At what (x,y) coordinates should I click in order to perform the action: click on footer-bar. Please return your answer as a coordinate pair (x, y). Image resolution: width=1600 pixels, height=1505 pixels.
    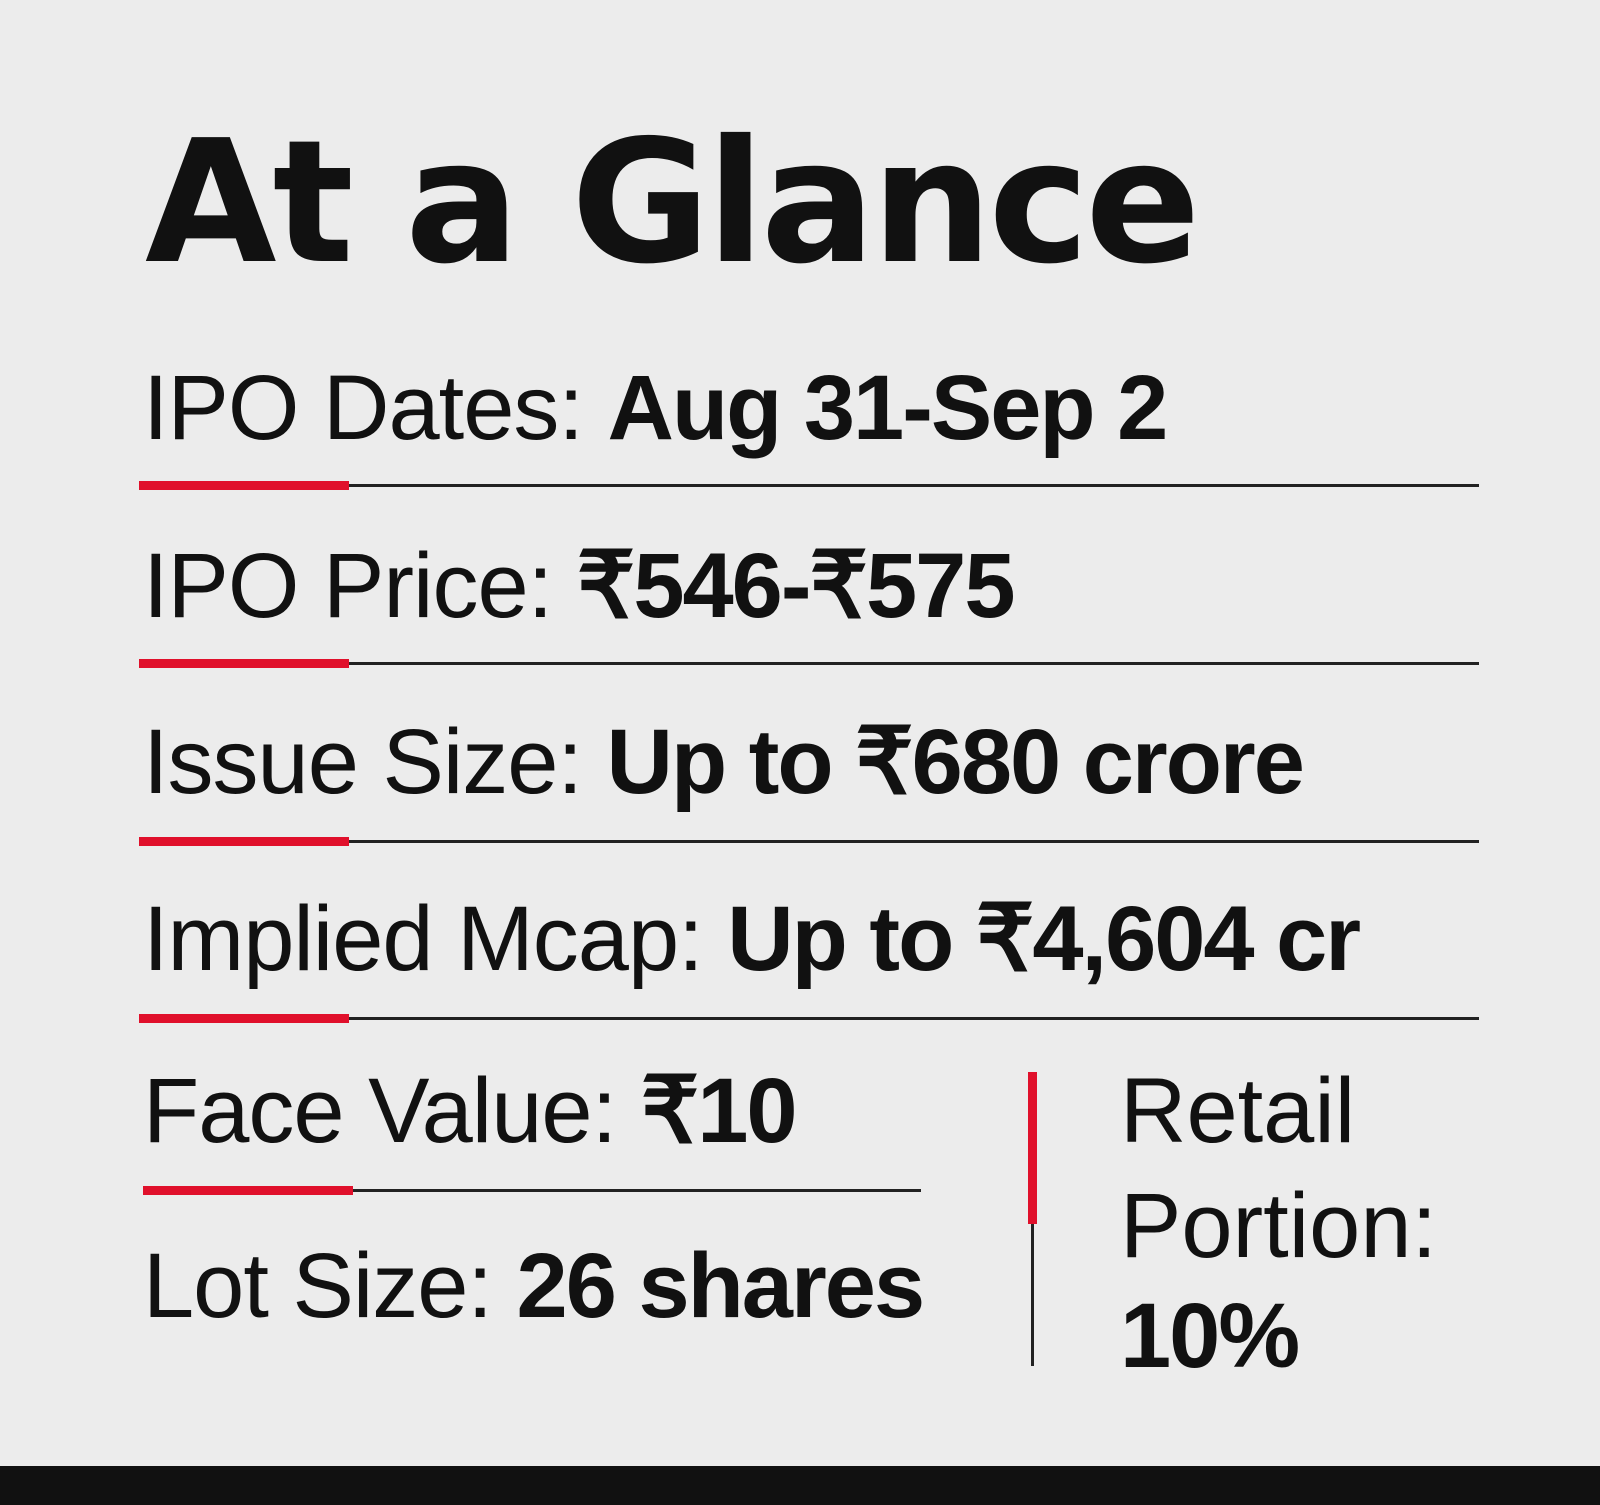
    Looking at the image, I should click on (800, 1485).